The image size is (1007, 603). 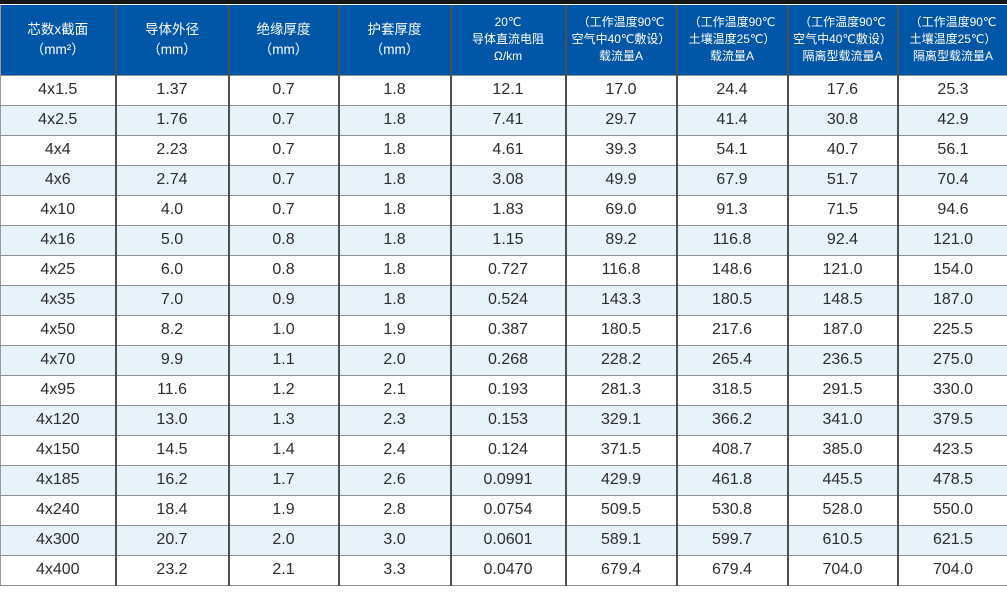 I want to click on col-header-sheath-thickness: 护套厚度 （mm）, so click(x=394, y=40).